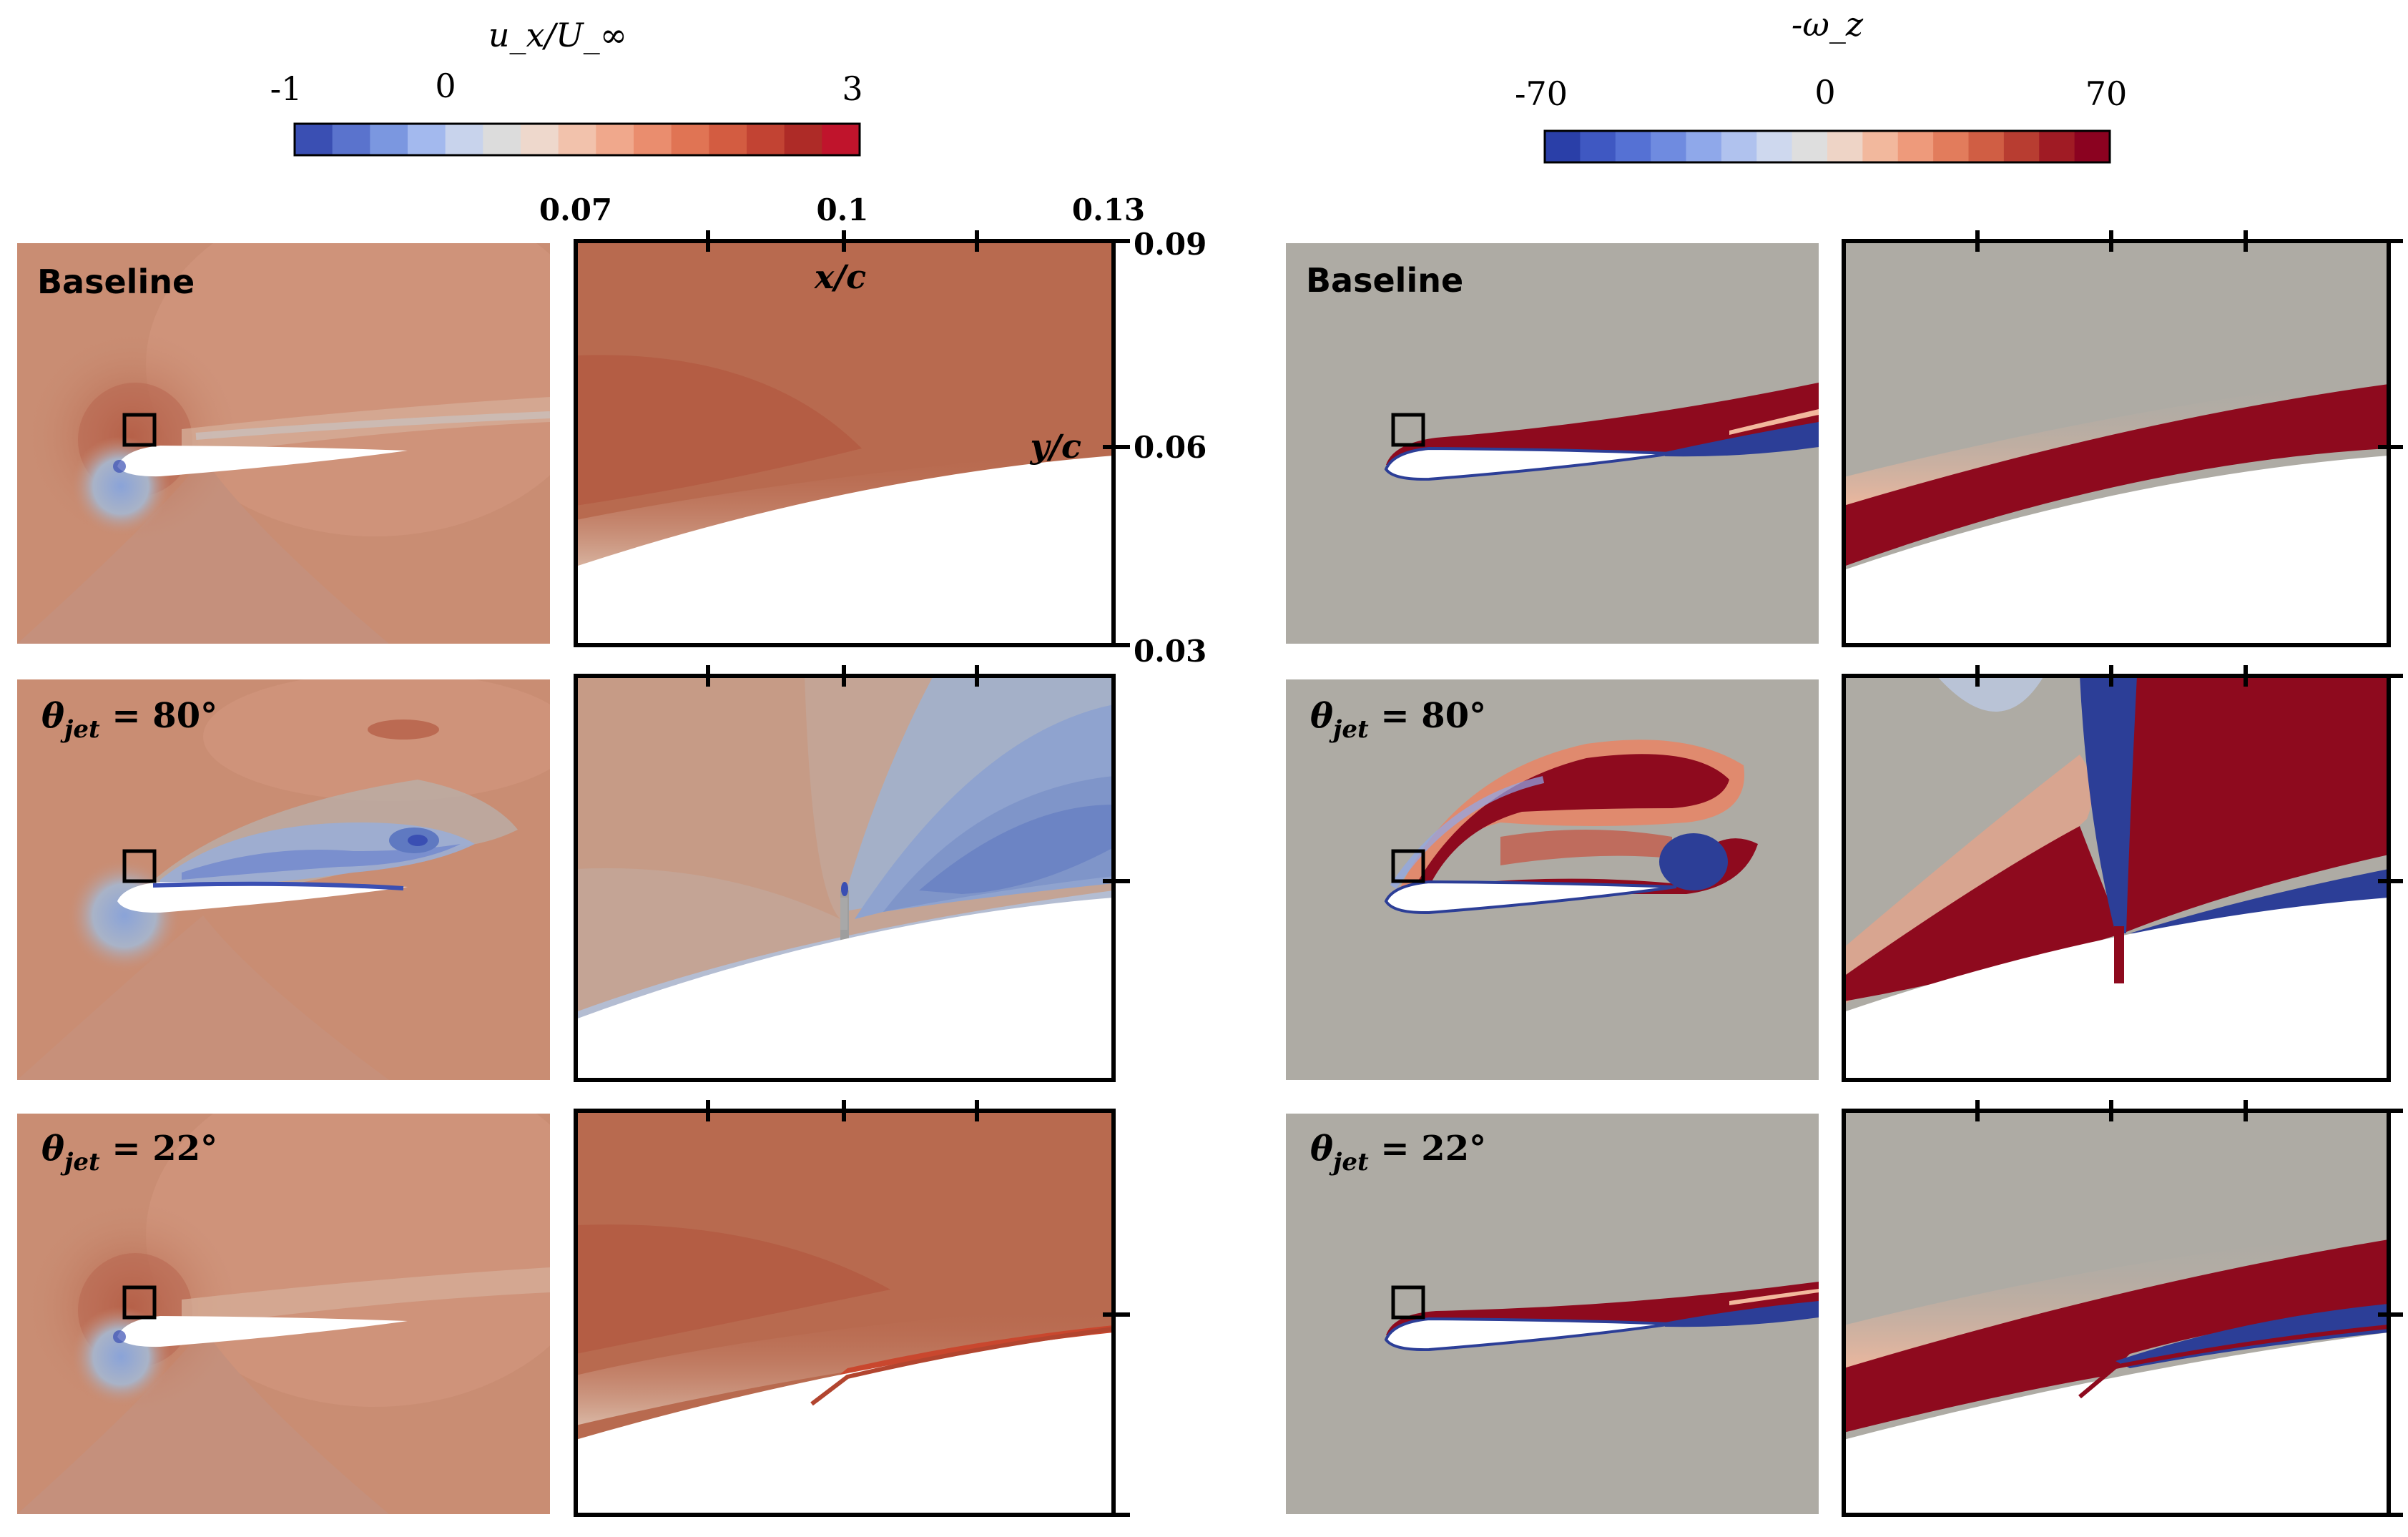 This screenshot has width=2408, height=1537. Describe the element at coordinates (840, 277) in the screenshot. I see `x-axis-label: x/c` at that location.